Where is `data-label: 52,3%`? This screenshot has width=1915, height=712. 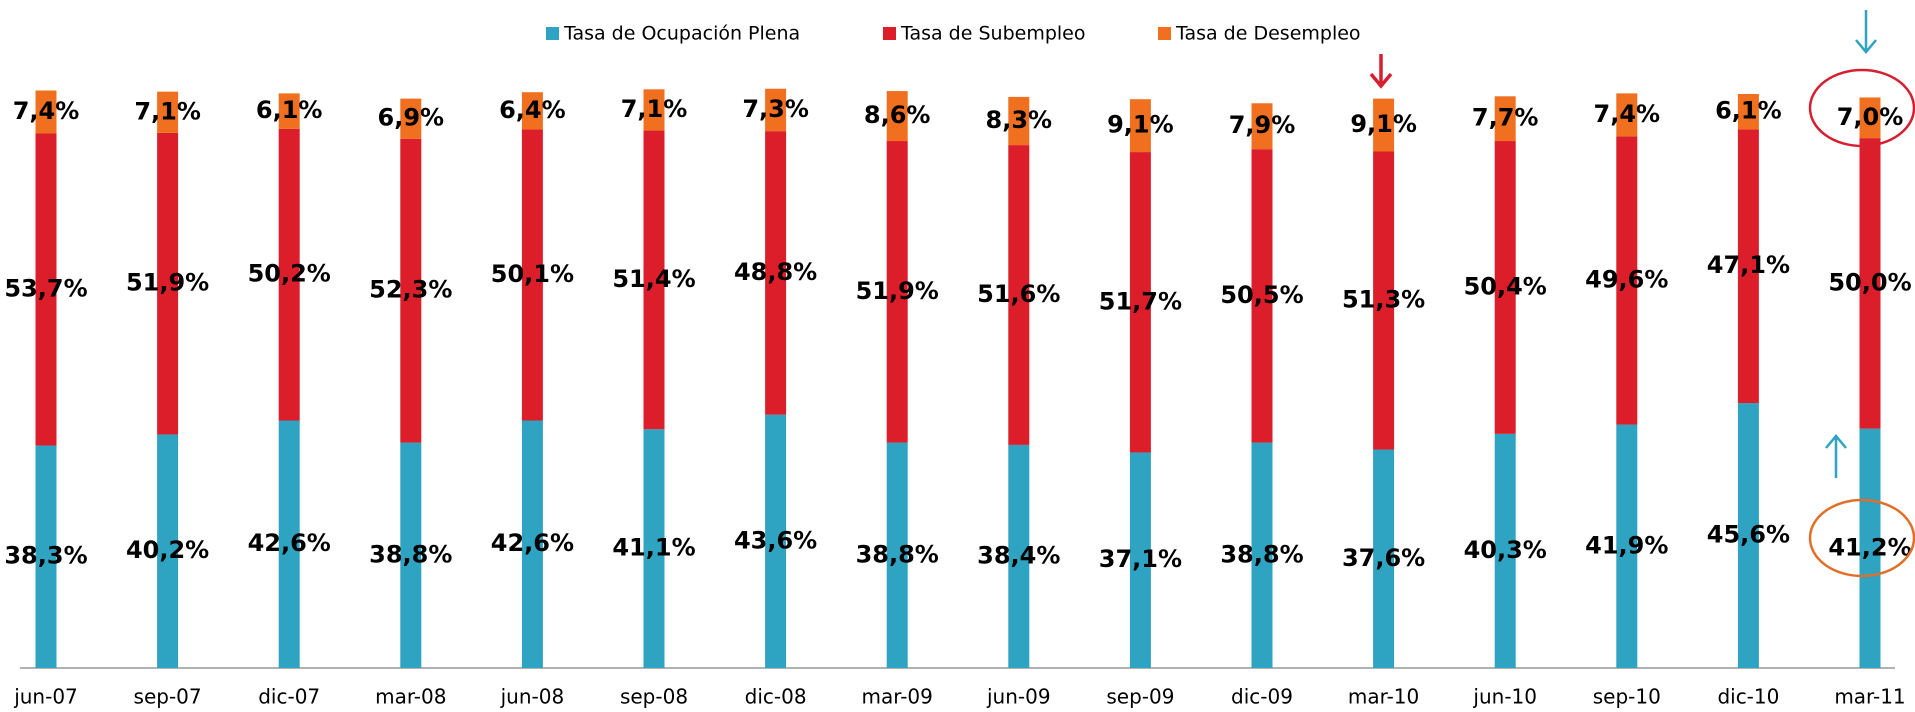 data-label: 52,3% is located at coordinates (410, 290).